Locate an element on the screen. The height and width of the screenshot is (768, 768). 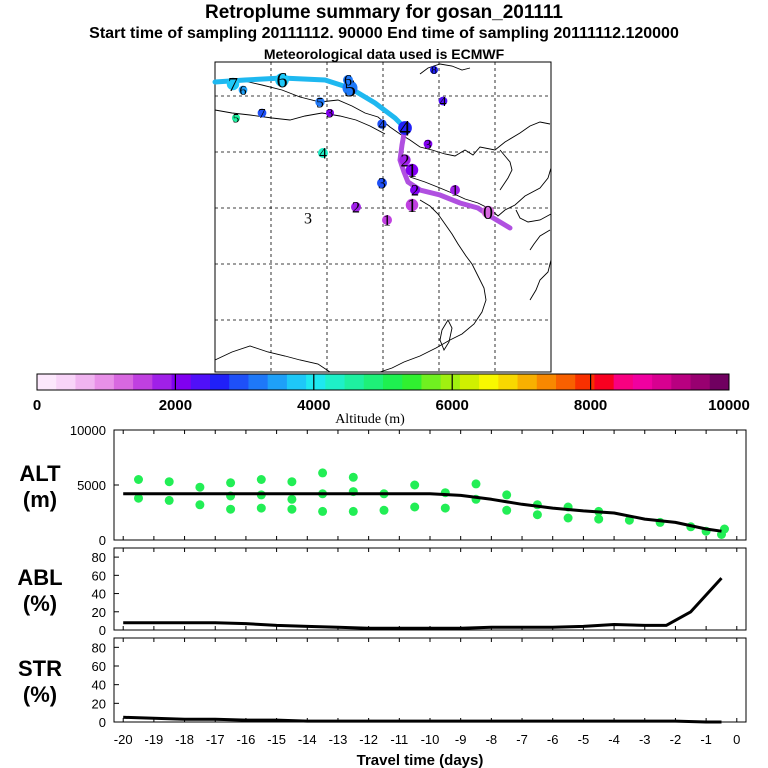
x-axis-label: Travel time (days) is located at coordinates (420, 760).